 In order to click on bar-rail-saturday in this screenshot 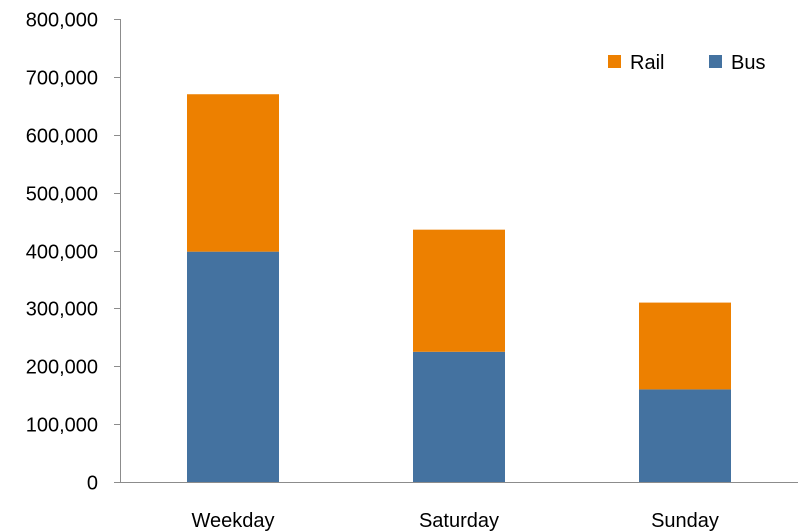, I will do `click(459, 290)`.